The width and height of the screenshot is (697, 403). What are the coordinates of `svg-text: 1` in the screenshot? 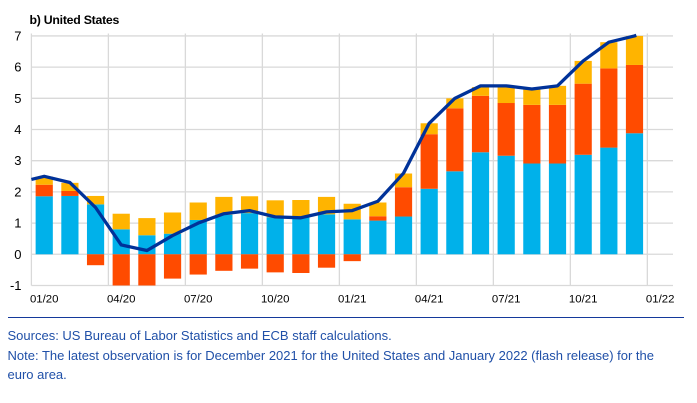 It's located at (17, 223).